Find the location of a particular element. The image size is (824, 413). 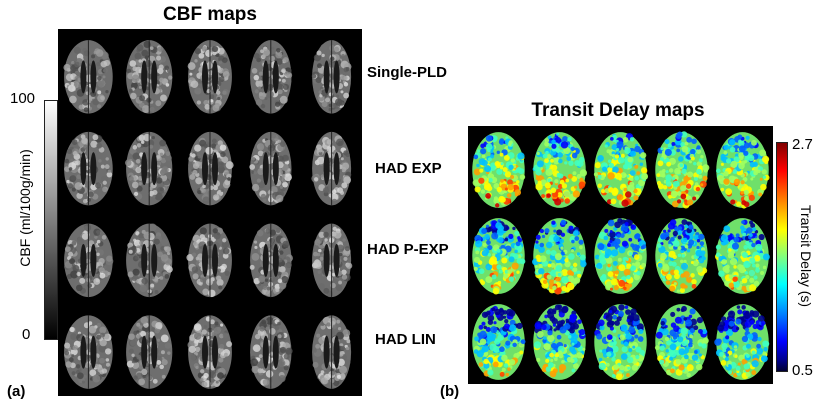

td-colorbar is located at coordinates (782, 257).